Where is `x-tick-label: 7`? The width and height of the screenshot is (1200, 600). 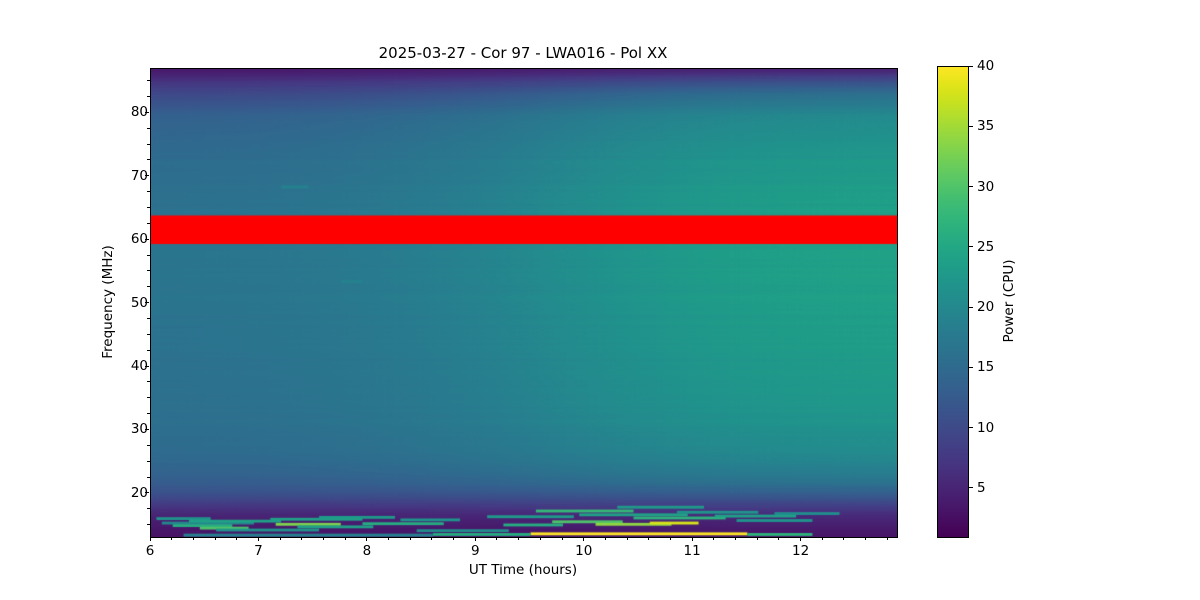 x-tick-label: 7 is located at coordinates (258, 551).